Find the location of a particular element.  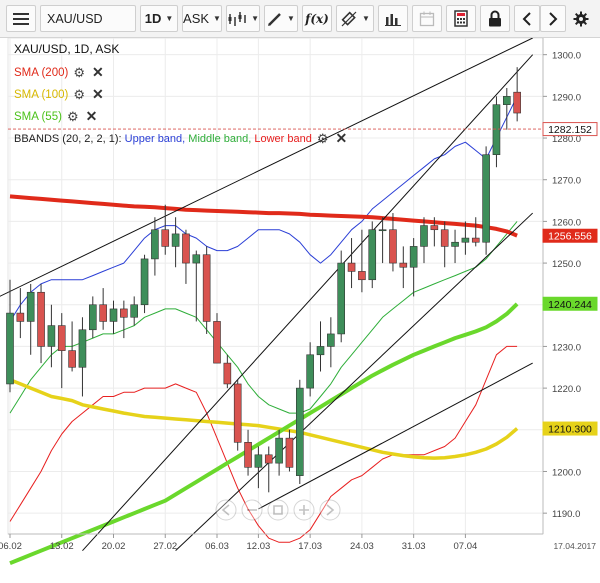

zoom-out-icon is located at coordinates (252, 510).